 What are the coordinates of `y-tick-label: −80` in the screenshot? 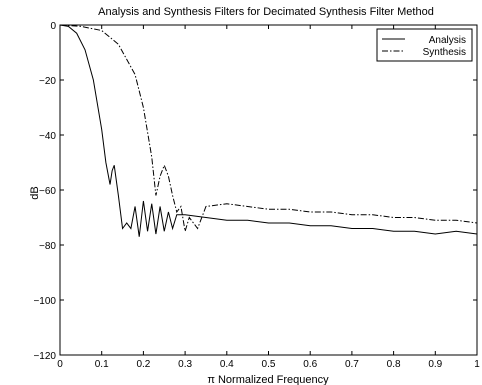 It's located at (47, 246).